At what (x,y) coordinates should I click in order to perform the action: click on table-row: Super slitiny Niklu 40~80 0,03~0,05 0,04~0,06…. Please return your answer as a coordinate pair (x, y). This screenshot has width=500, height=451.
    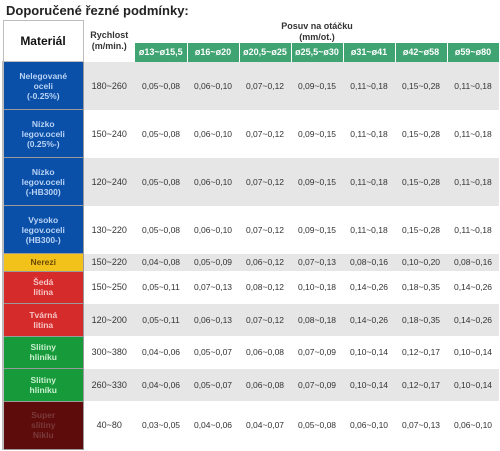
    Looking at the image, I should click on (250, 425).